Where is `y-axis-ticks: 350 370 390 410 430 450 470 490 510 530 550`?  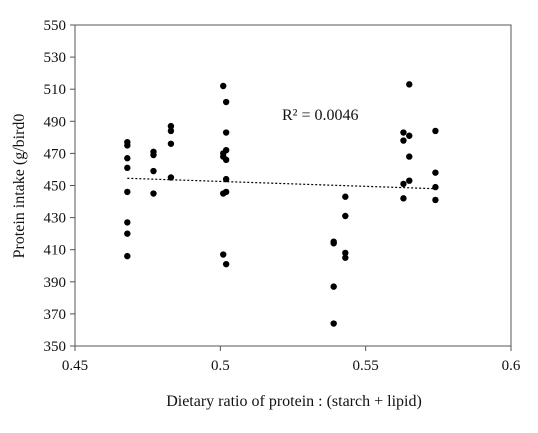 y-axis-ticks: 350 370 390 410 430 450 470 490 510 530 550 is located at coordinates (59, 186).